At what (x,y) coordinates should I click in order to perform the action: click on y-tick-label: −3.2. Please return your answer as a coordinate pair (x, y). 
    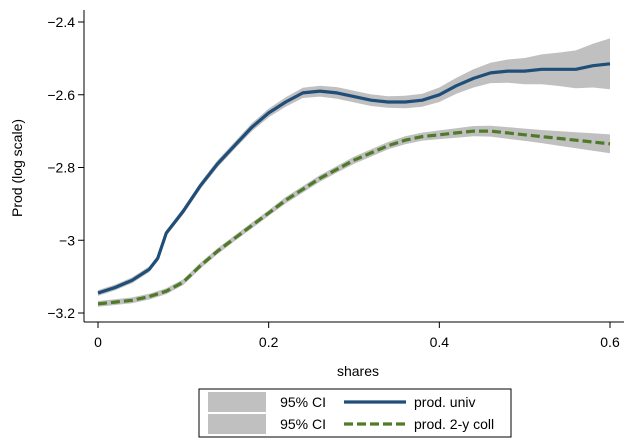
    Looking at the image, I should click on (61, 313).